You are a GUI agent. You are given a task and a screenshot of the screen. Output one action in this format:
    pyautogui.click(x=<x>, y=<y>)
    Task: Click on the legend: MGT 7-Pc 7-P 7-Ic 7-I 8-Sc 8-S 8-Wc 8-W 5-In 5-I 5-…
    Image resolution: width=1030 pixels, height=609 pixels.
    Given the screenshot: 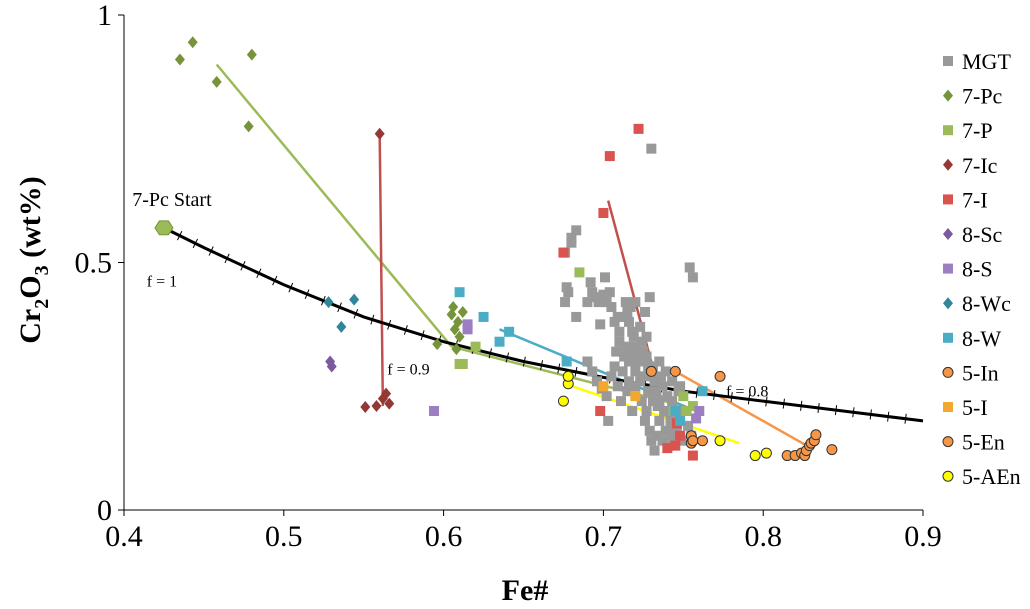 What is the action you would take?
    pyautogui.click(x=981, y=269)
    